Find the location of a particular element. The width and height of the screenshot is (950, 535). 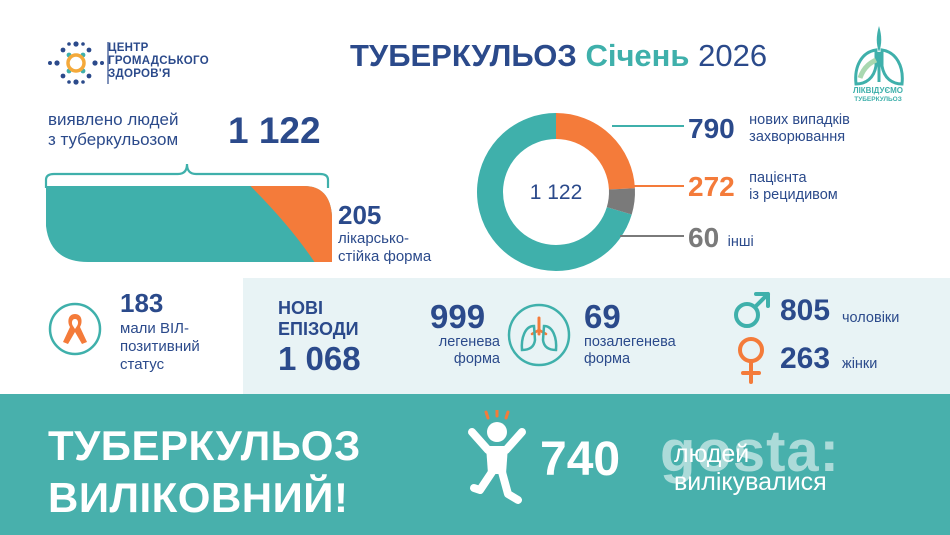

resistant-label-line: стійка форма is located at coordinates (385, 256).